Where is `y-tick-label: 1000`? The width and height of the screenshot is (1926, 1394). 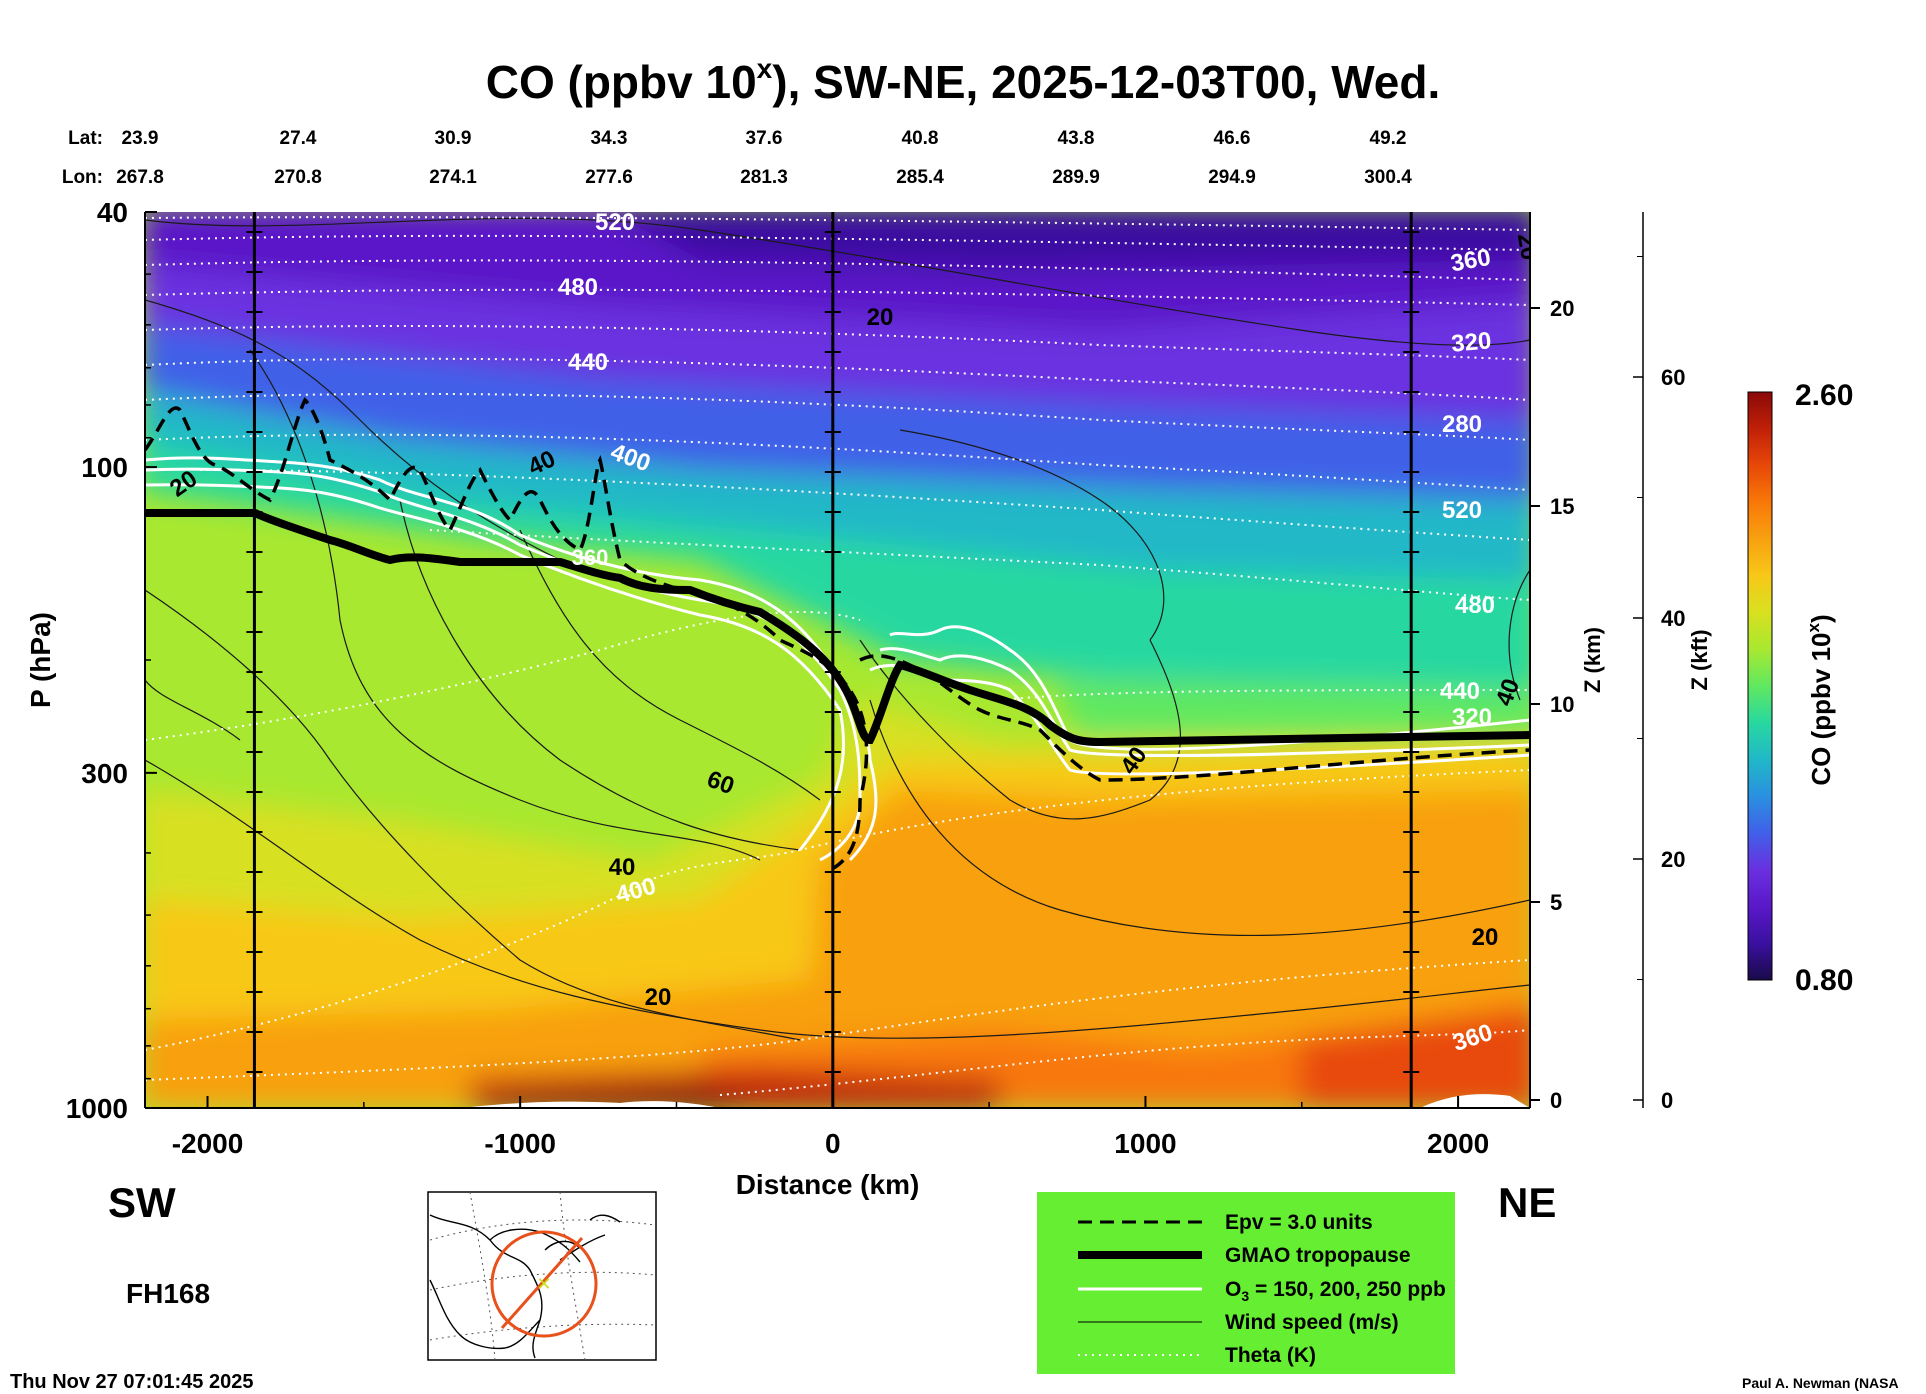 y-tick-label: 1000 is located at coordinates (97, 1108).